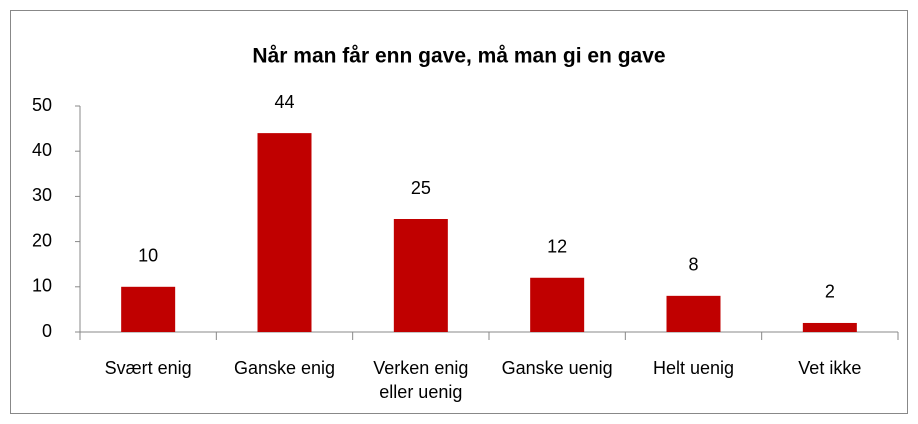  Describe the element at coordinates (47, 331) in the screenshot. I see `y-tick-label: 0` at that location.